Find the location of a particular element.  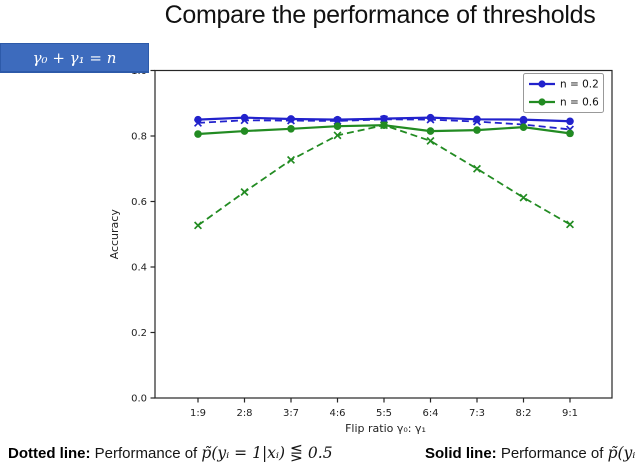

y-axis-label: Accuracy is located at coordinates (114, 234).